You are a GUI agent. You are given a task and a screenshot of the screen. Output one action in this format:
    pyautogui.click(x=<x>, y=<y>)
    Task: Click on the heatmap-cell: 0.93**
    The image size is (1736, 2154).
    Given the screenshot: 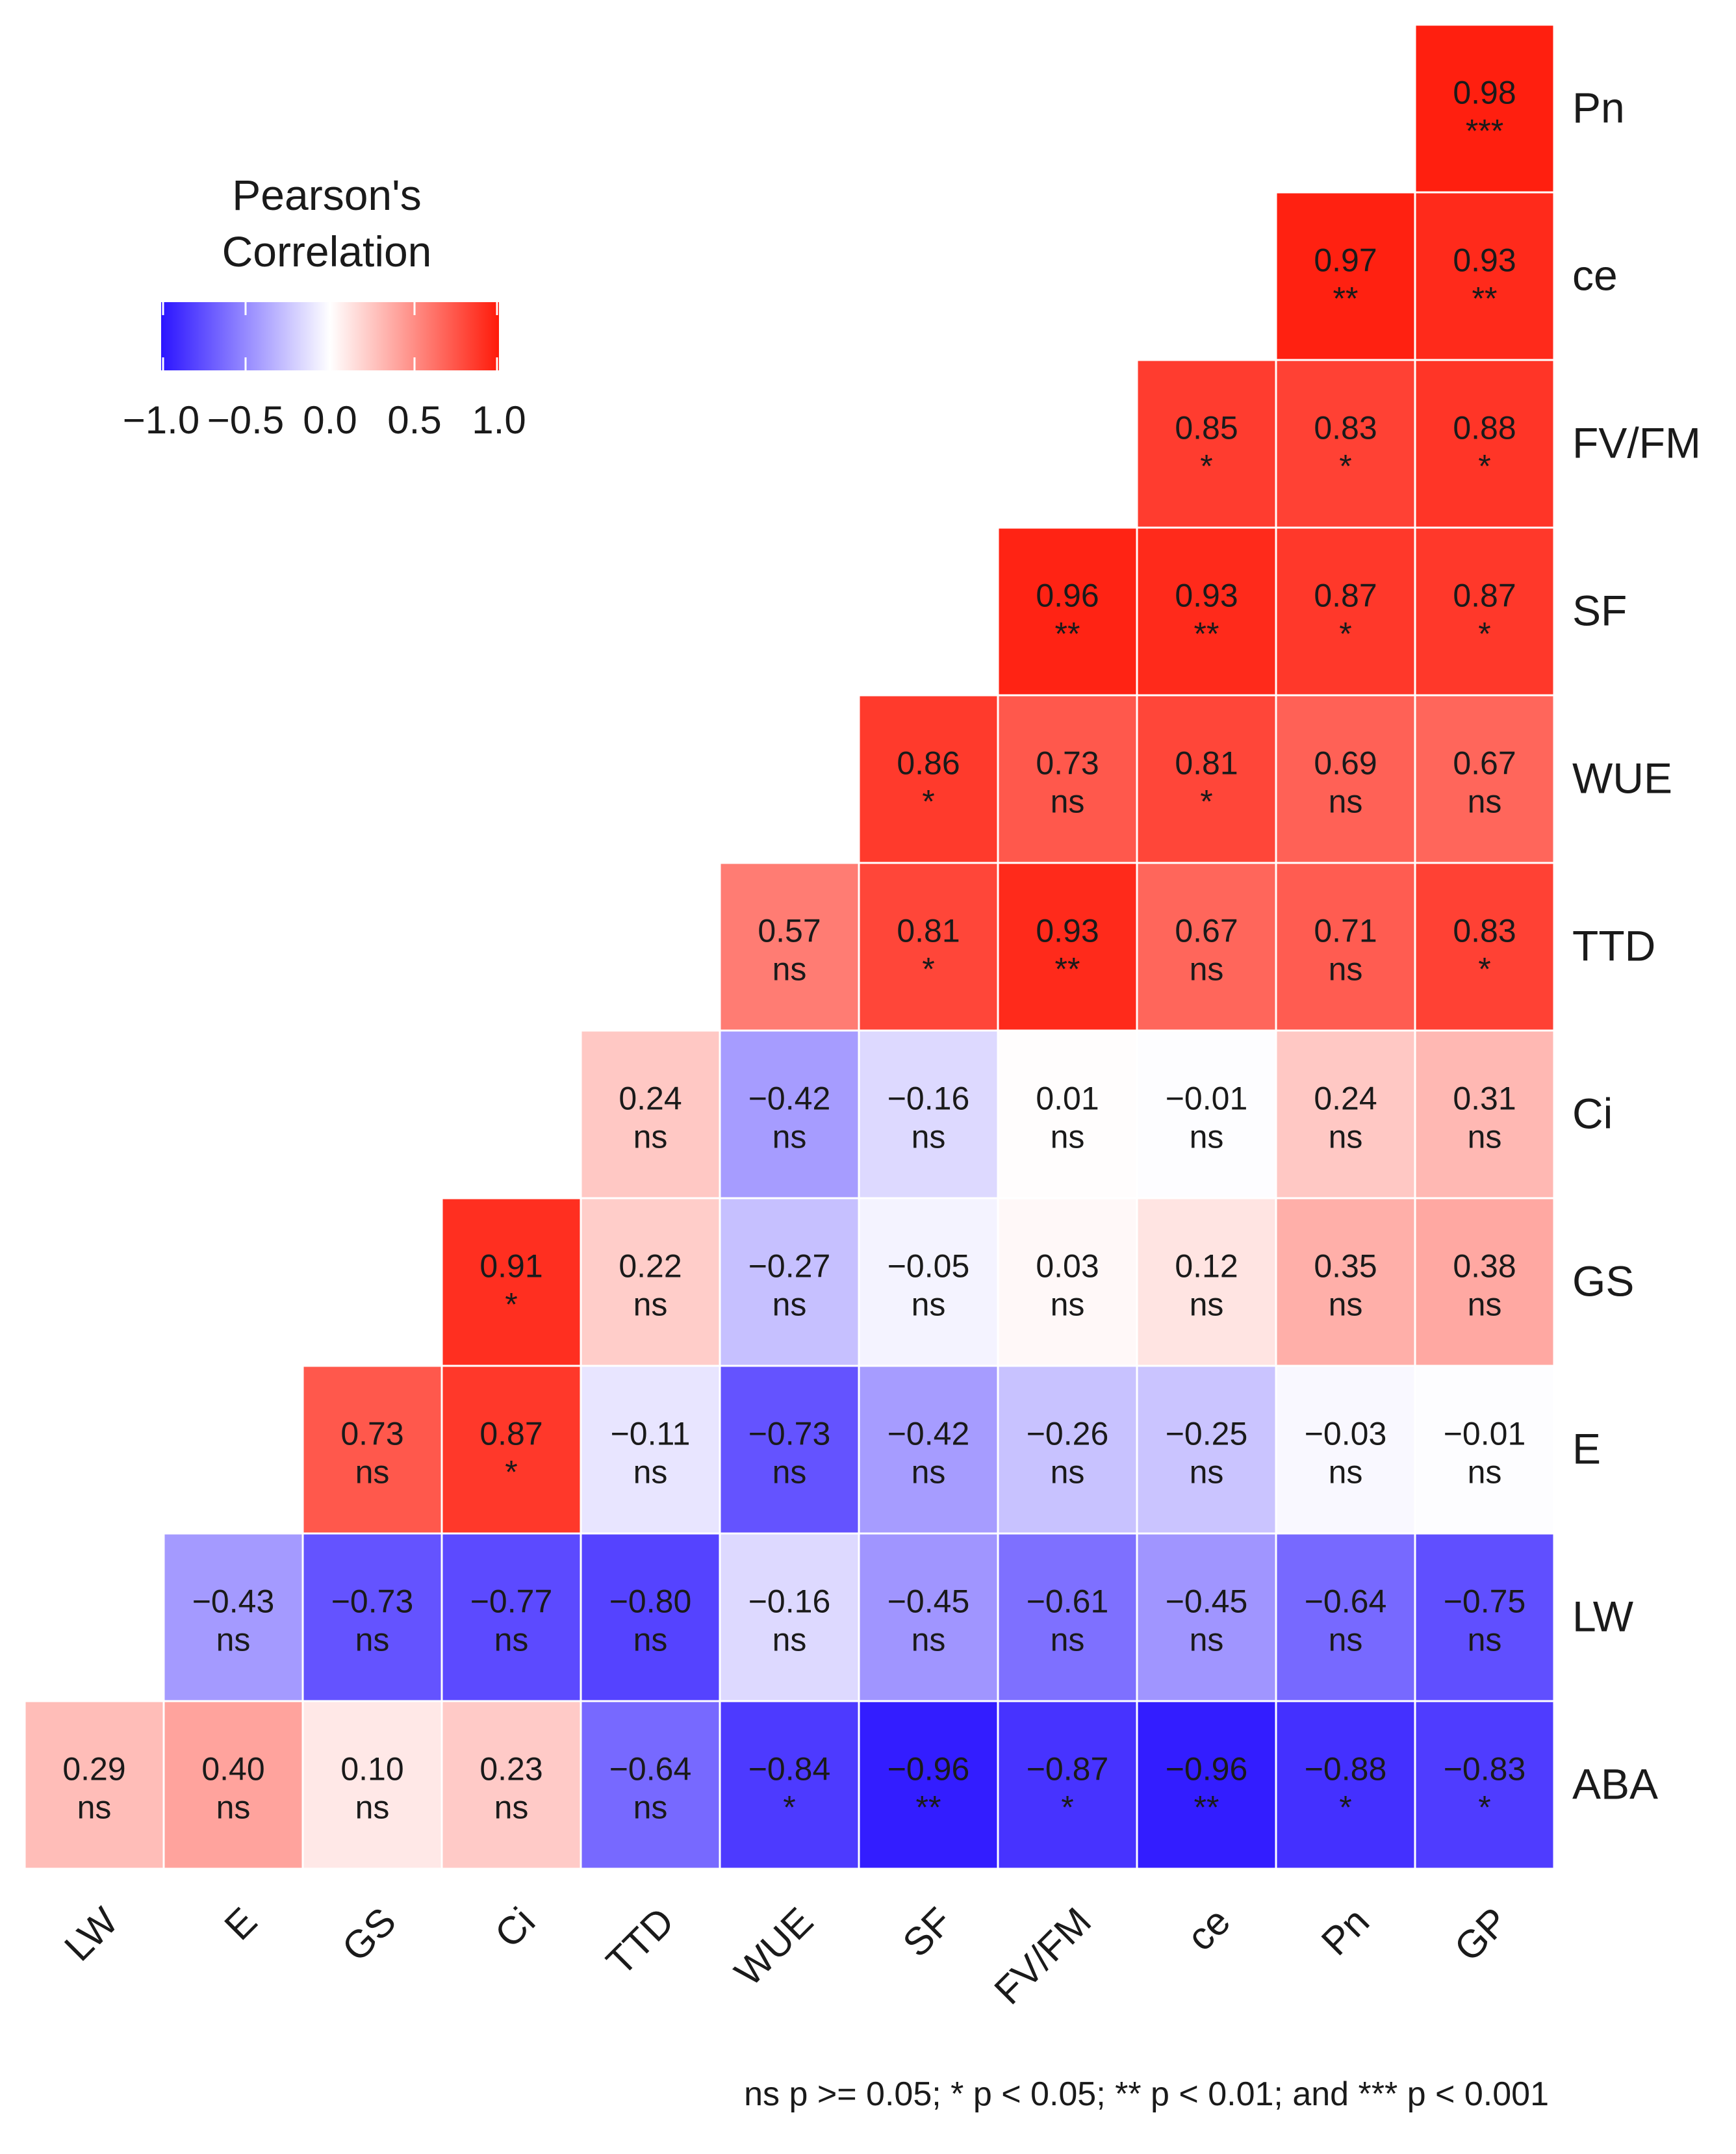 What is the action you would take?
    pyautogui.click(x=1206, y=612)
    